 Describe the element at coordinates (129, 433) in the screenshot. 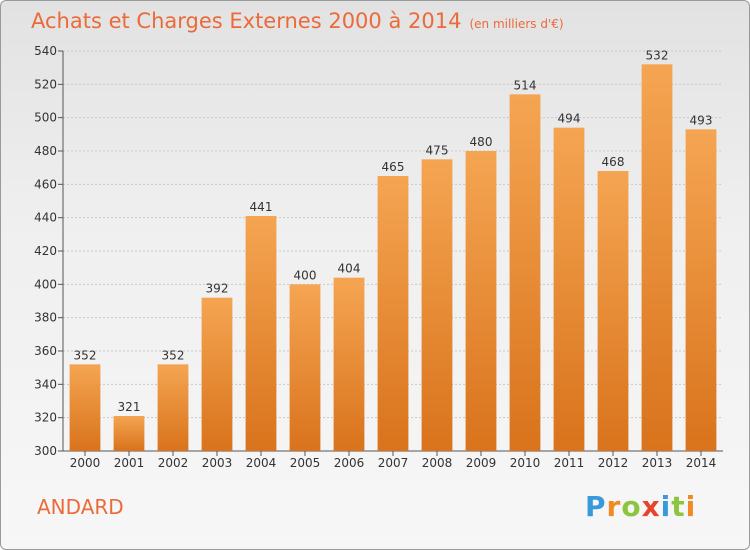

I see `bar-2001` at that location.